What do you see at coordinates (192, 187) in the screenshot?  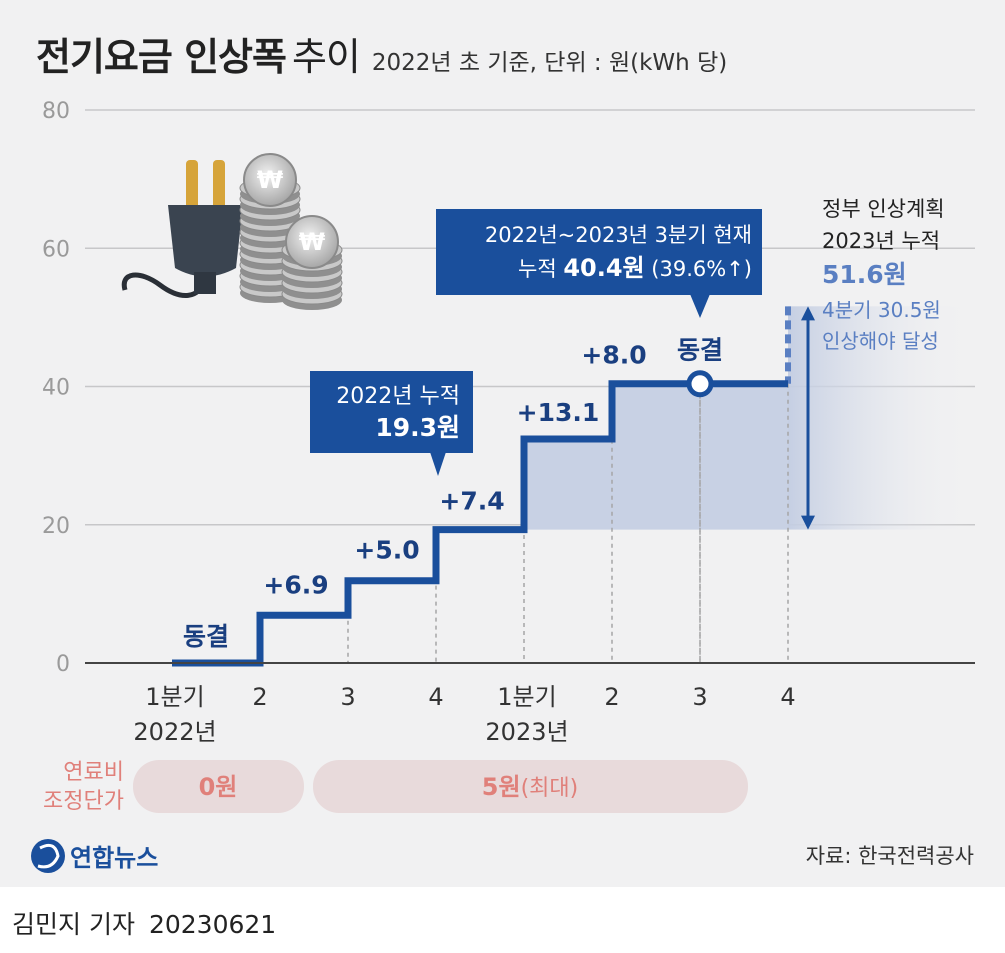 I see `plug-prong-left` at bounding box center [192, 187].